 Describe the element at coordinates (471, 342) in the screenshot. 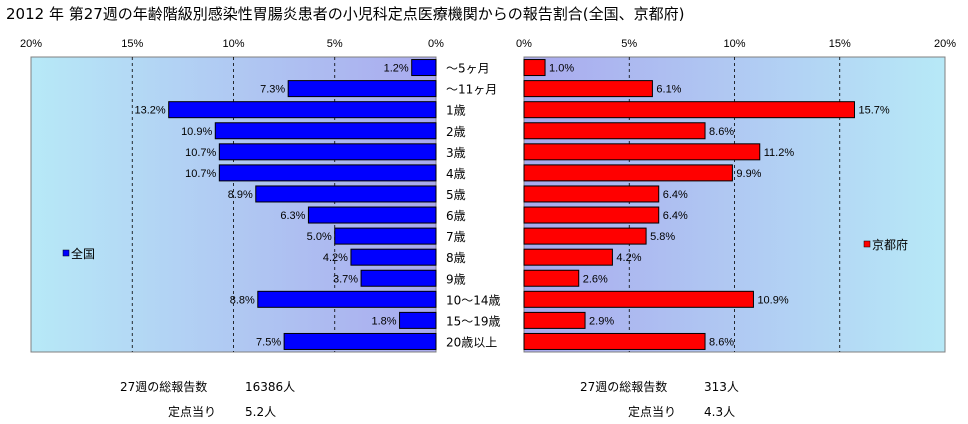

I see `category-label: 20歳以上` at that location.